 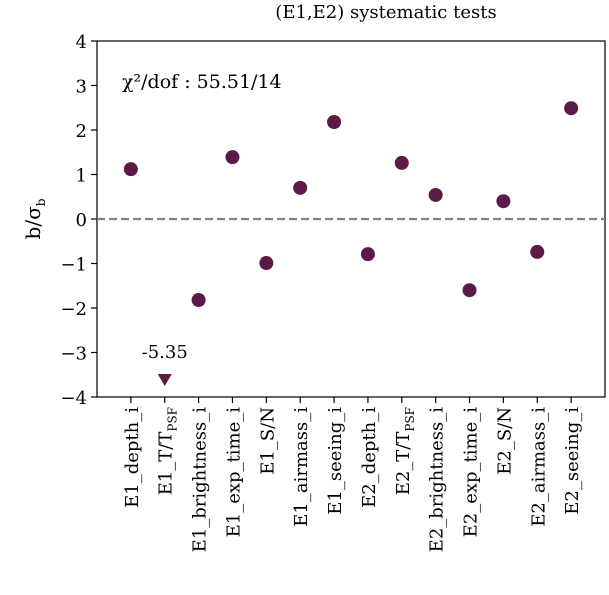 I want to click on x-tick-label: E2_seeing_i, so click(x=572, y=461).